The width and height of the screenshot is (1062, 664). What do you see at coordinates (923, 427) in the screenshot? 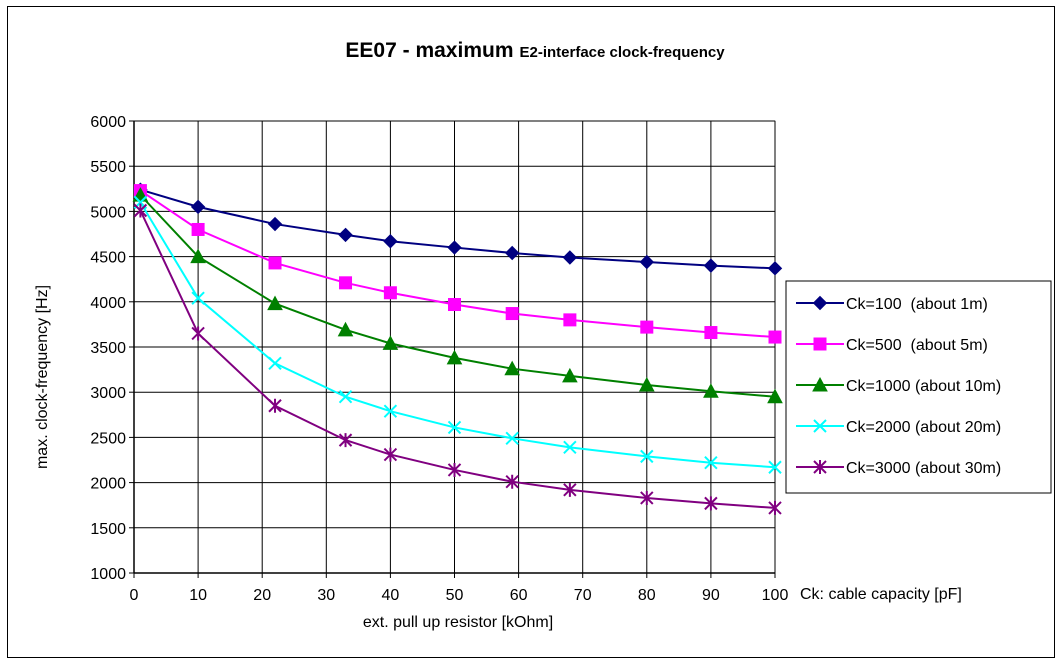
I see `legend-label: Ck=2000 (about 20m)` at bounding box center [923, 427].